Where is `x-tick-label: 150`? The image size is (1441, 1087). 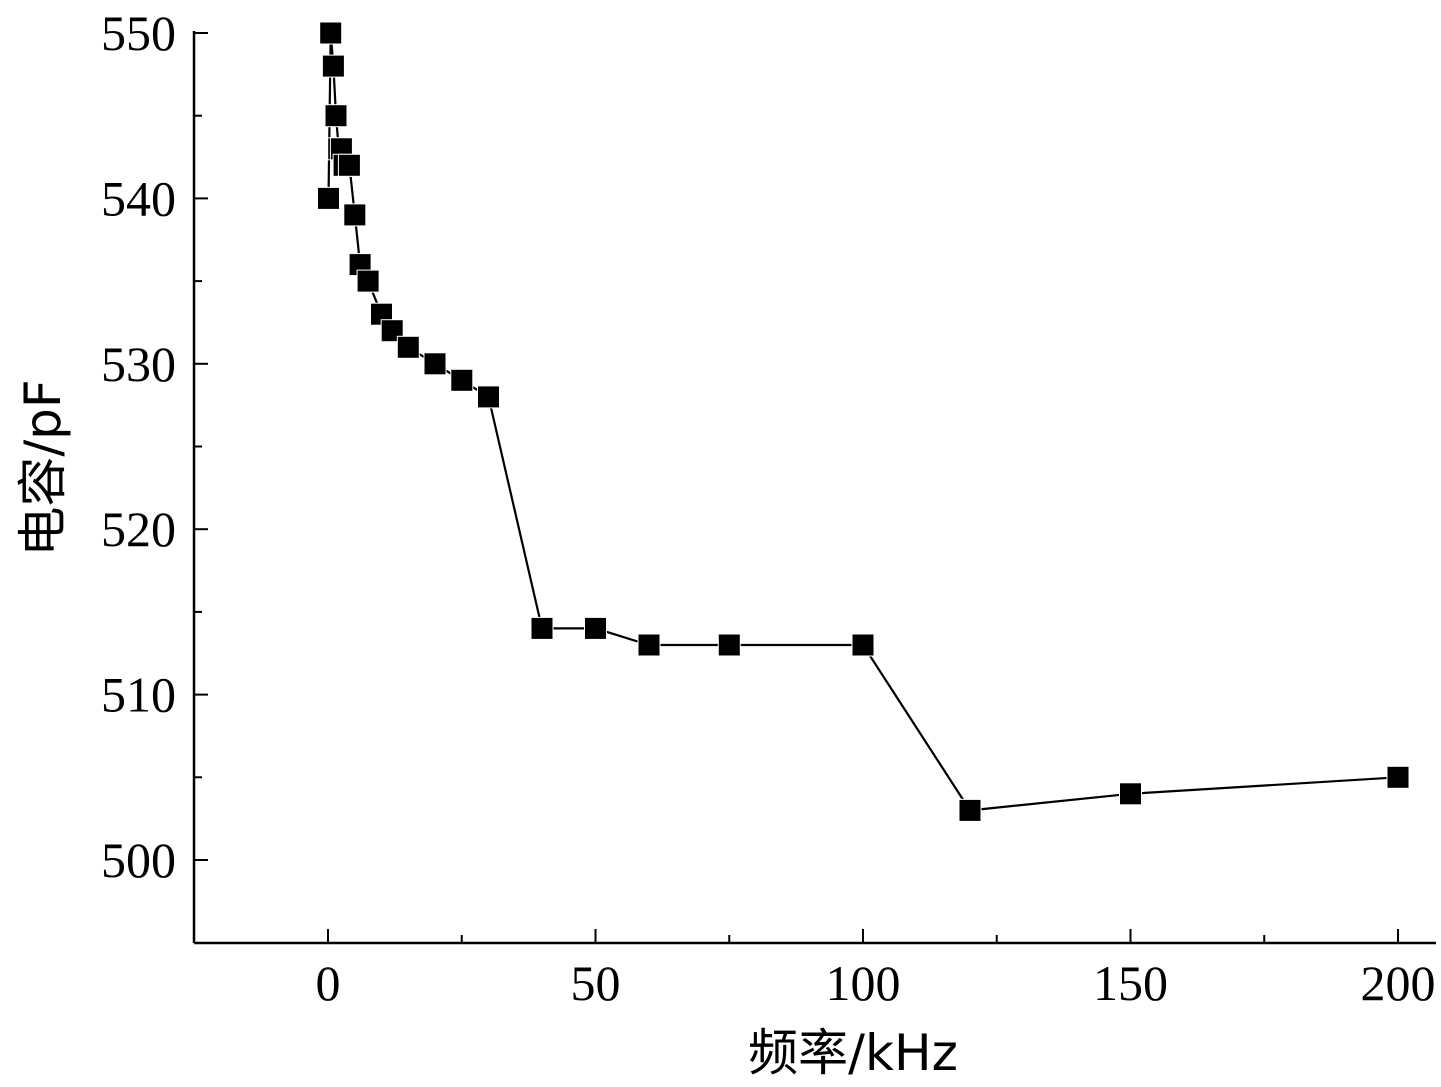
x-tick-label: 150 is located at coordinates (1130, 983).